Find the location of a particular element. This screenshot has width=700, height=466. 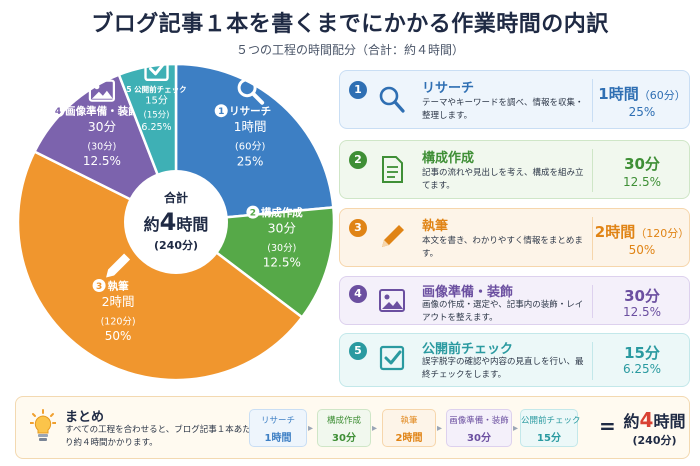

total-prefix: 約 is located at coordinates (631, 421).